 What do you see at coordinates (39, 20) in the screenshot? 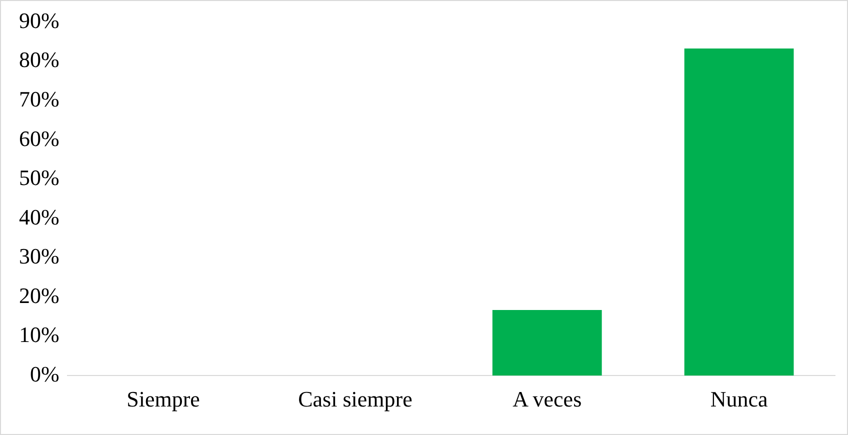
I see `y-tick-label: 90%` at bounding box center [39, 20].